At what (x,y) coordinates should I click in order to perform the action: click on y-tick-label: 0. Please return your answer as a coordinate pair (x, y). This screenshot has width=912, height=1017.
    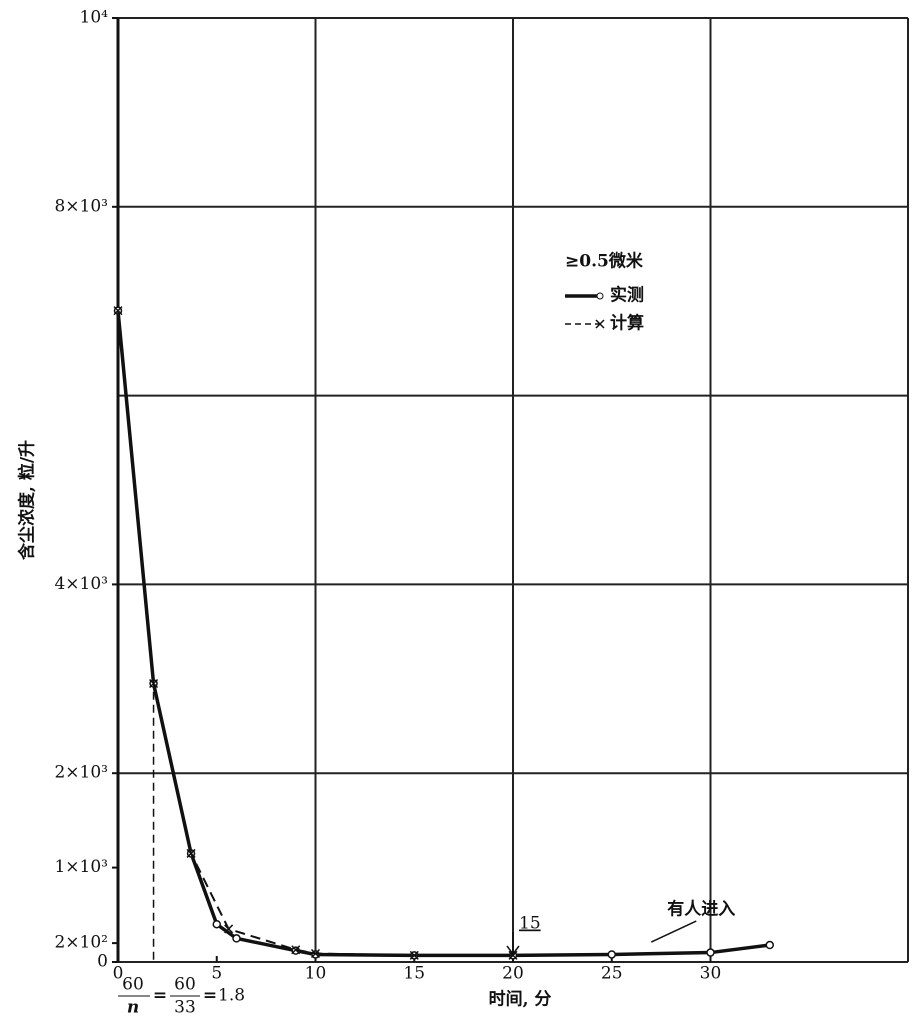
    Looking at the image, I should click on (102, 962).